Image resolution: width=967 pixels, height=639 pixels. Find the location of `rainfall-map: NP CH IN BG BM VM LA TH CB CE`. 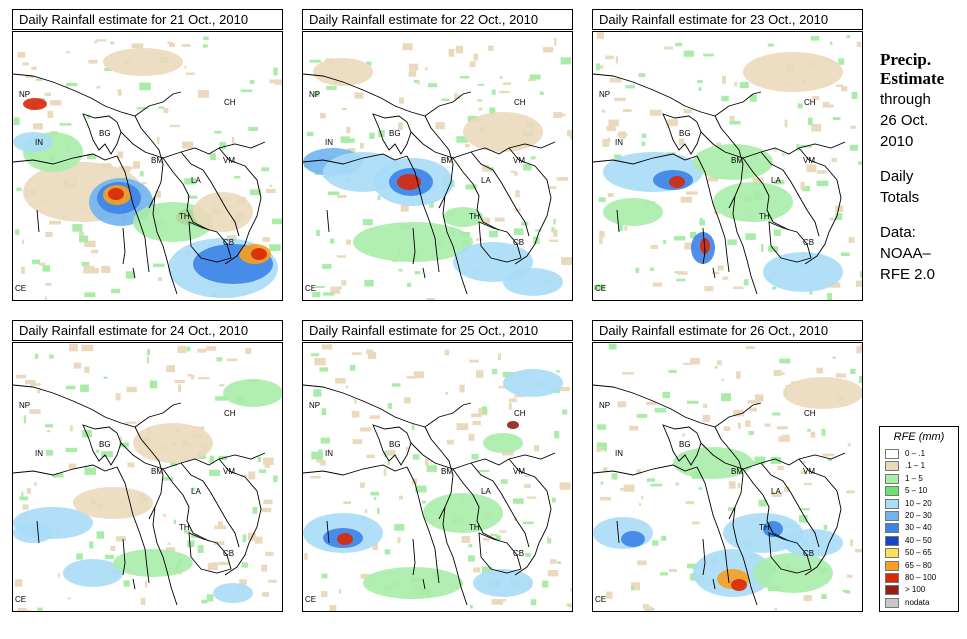

rainfall-map: NP CH IN BG BM VM LA TH CB CE is located at coordinates (437, 477).